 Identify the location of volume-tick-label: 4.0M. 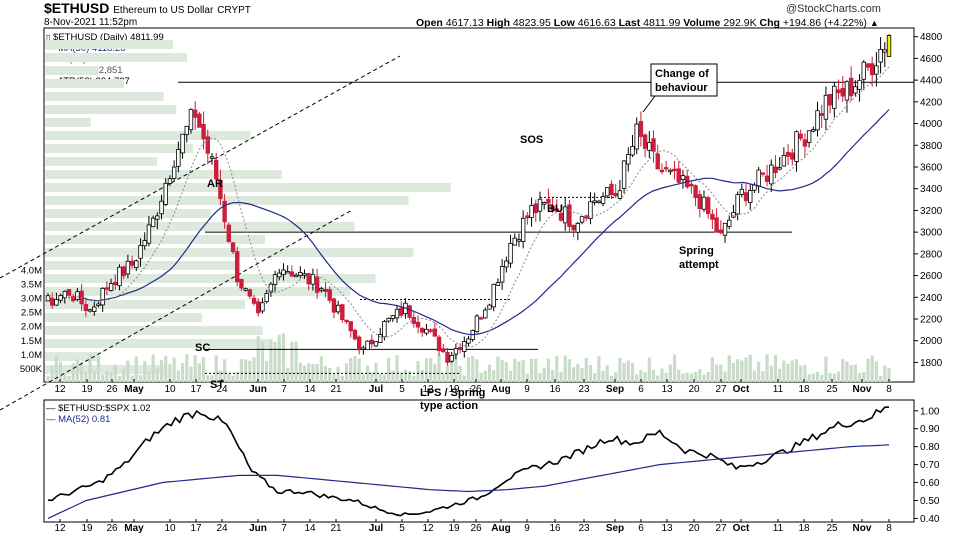
(31, 270).